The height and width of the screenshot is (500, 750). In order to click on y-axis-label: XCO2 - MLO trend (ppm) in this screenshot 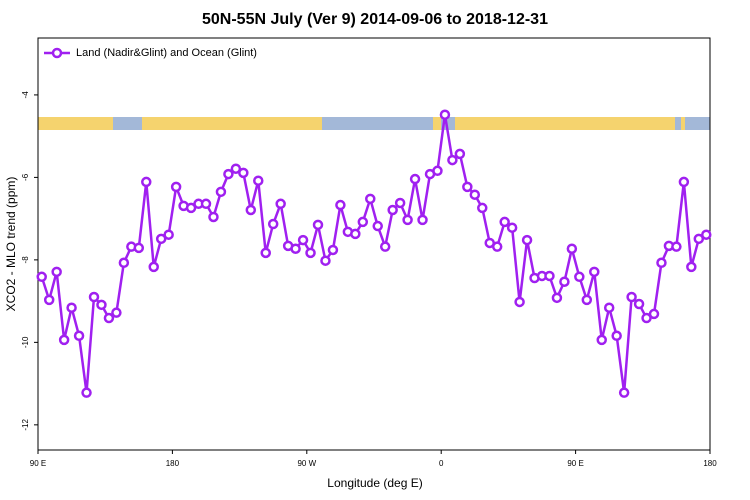, I will do `click(11, 244)`.